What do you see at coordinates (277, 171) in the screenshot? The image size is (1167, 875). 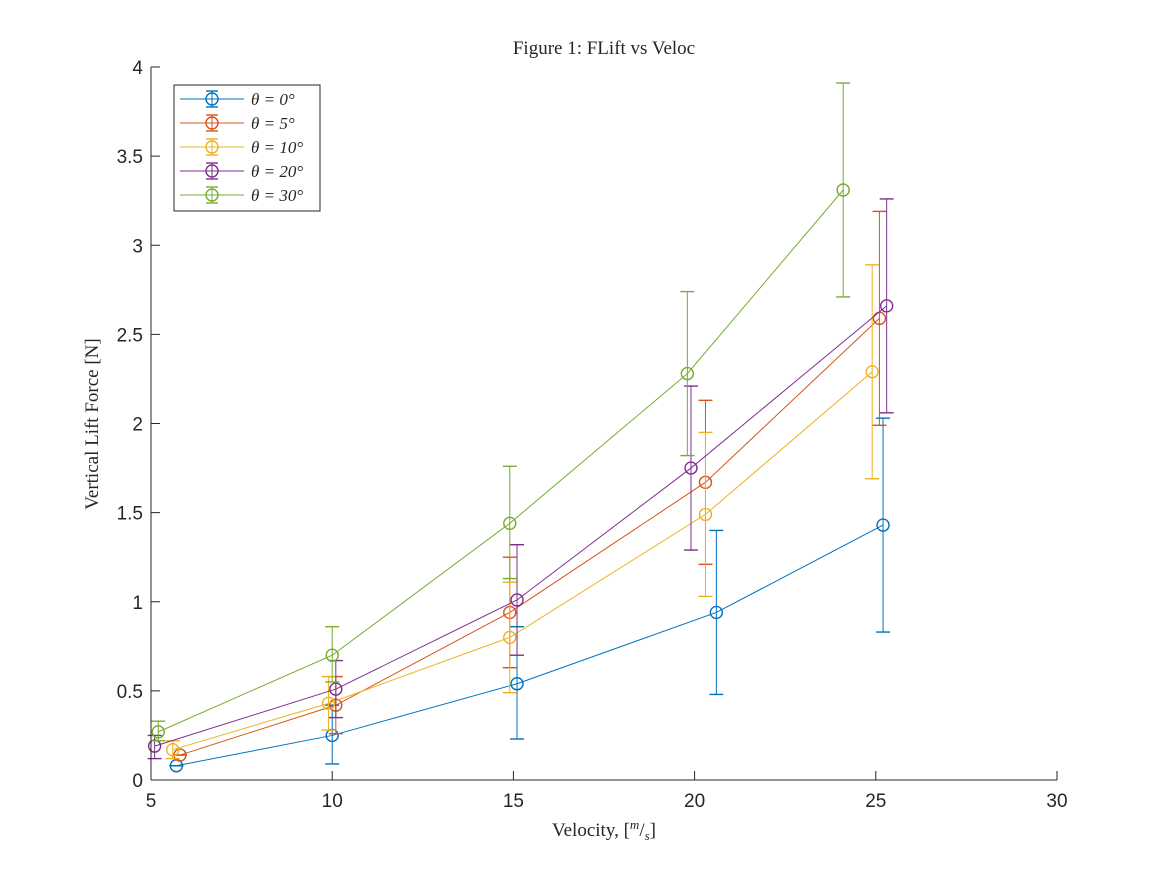 I see `legend-label: θ = 20°` at bounding box center [277, 171].